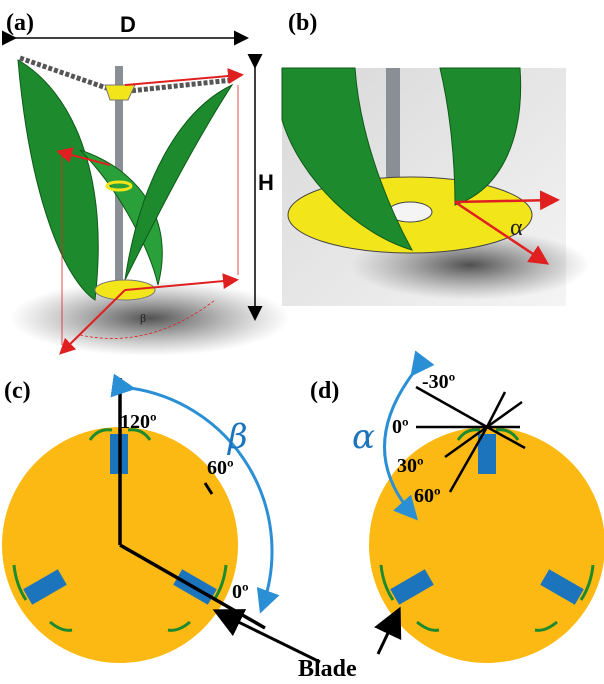 This screenshot has width=604, height=684. Describe the element at coordinates (119, 186) in the screenshot. I see `mid-ring` at that location.